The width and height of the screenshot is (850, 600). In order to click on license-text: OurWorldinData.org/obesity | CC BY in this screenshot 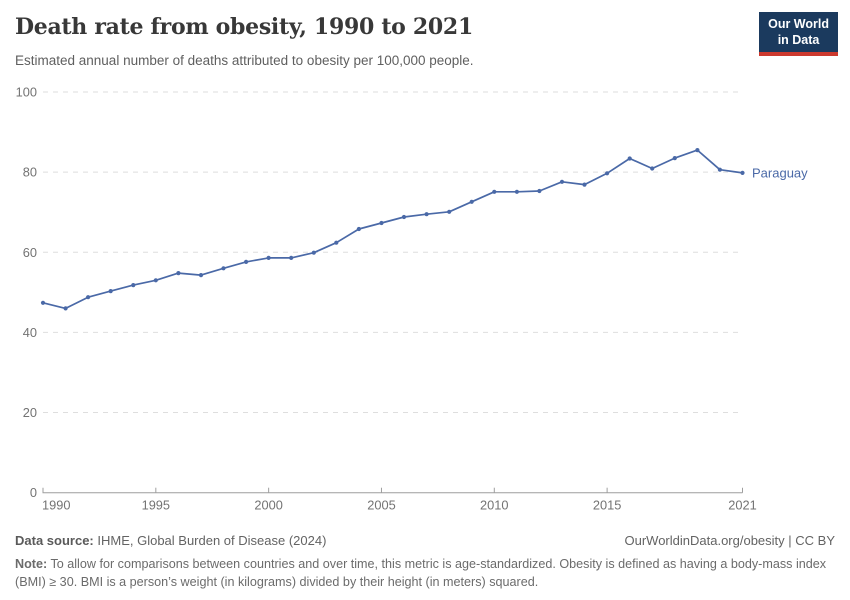, I will do `click(730, 540)`.